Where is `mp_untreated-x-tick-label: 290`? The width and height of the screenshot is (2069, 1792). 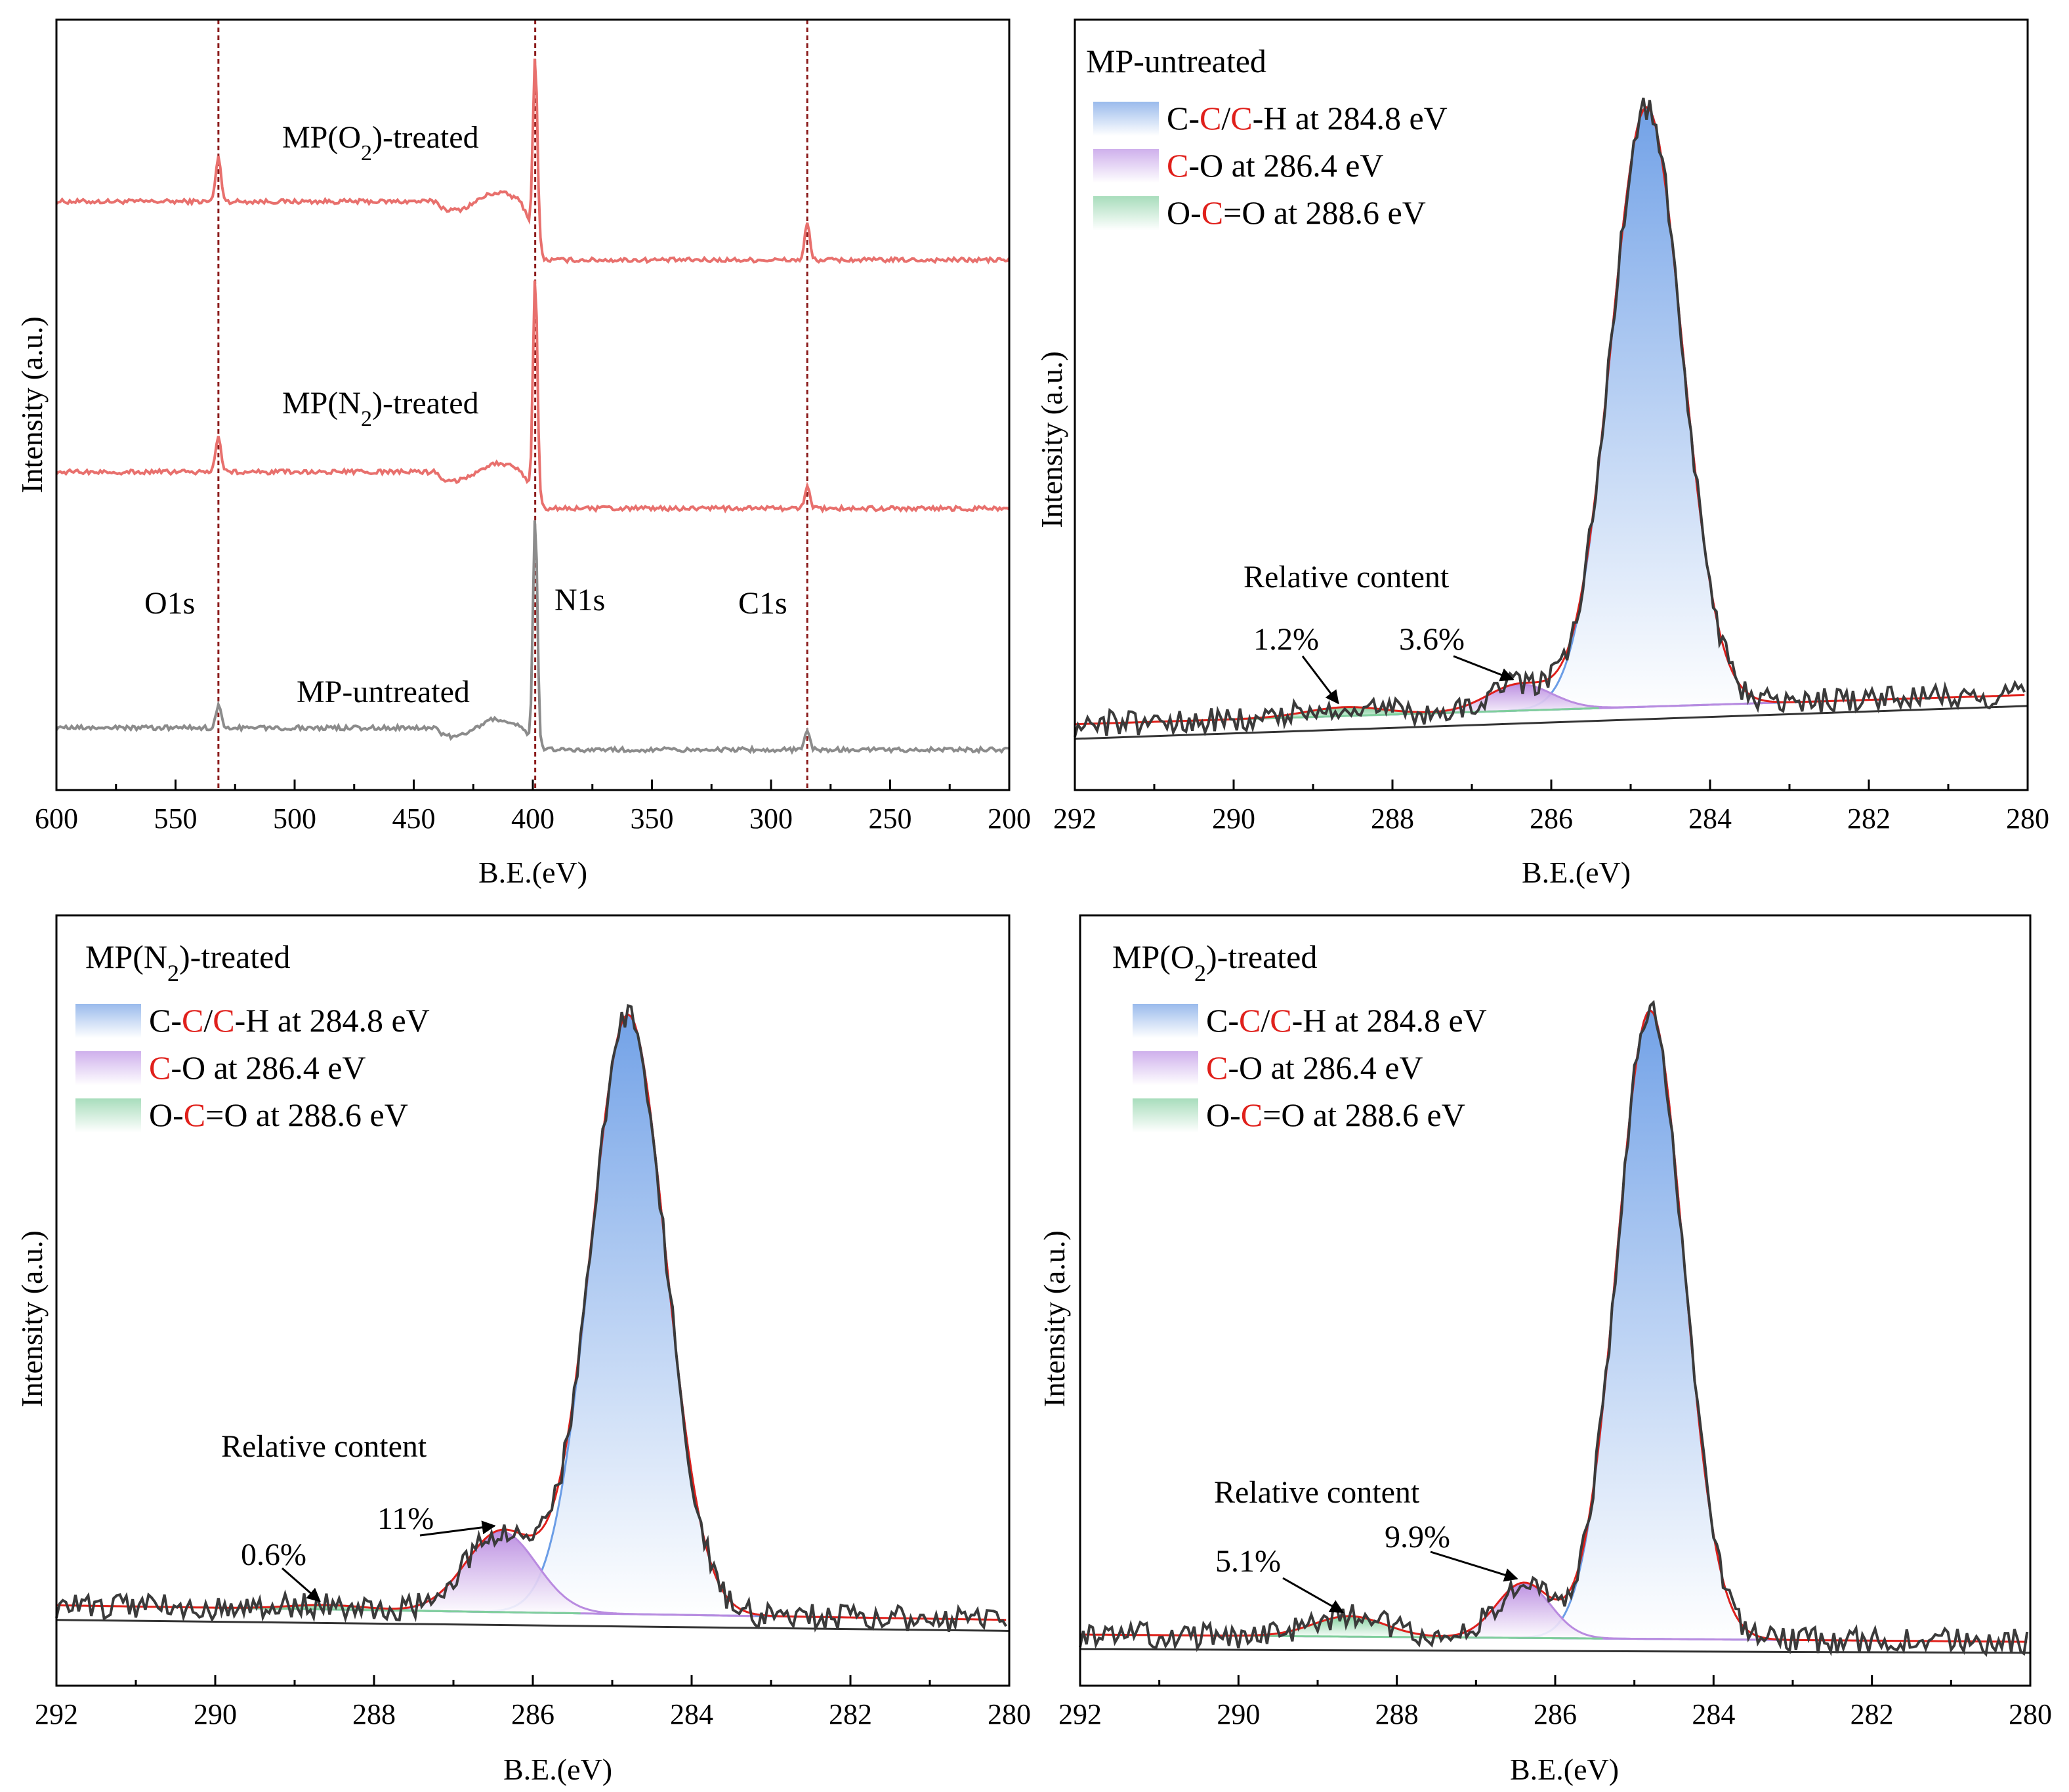 mp_untreated-x-tick-label: 290 is located at coordinates (1233, 818).